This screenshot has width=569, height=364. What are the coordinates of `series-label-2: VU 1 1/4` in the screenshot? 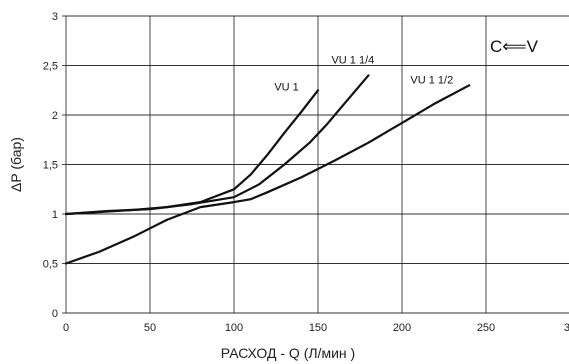 It's located at (352, 61).